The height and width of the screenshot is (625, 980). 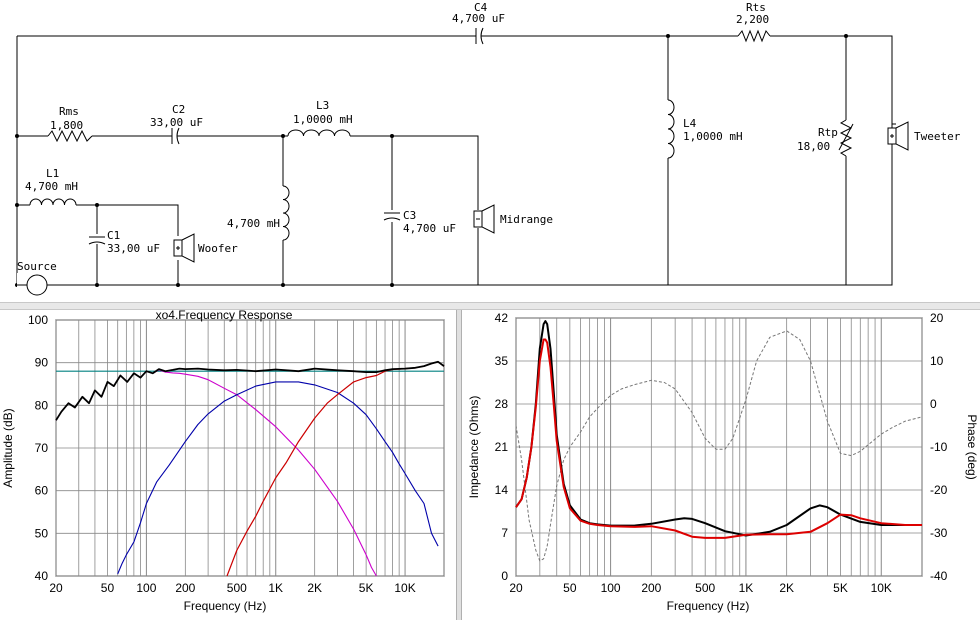 What do you see at coordinates (690, 123) in the screenshot?
I see `l4-name-label: L4` at bounding box center [690, 123].